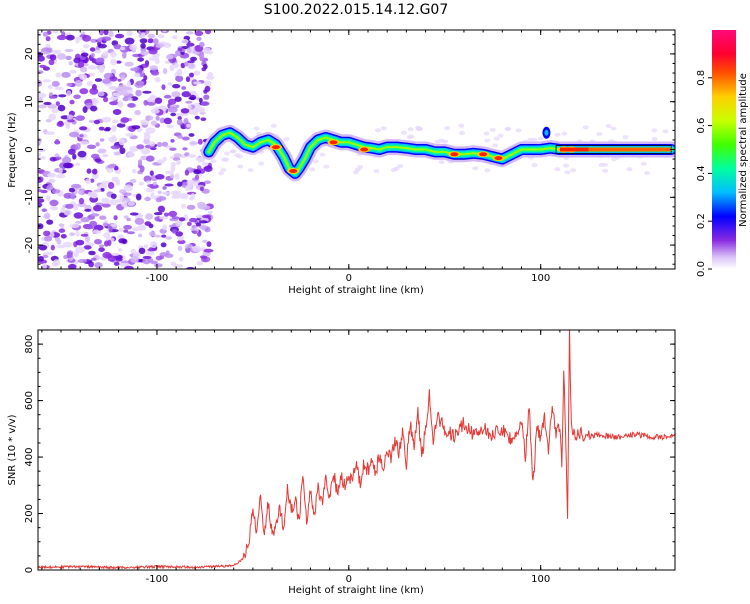  What do you see at coordinates (540, 579) in the screenshot?
I see `x-tick-label: 100` at bounding box center [540, 579].